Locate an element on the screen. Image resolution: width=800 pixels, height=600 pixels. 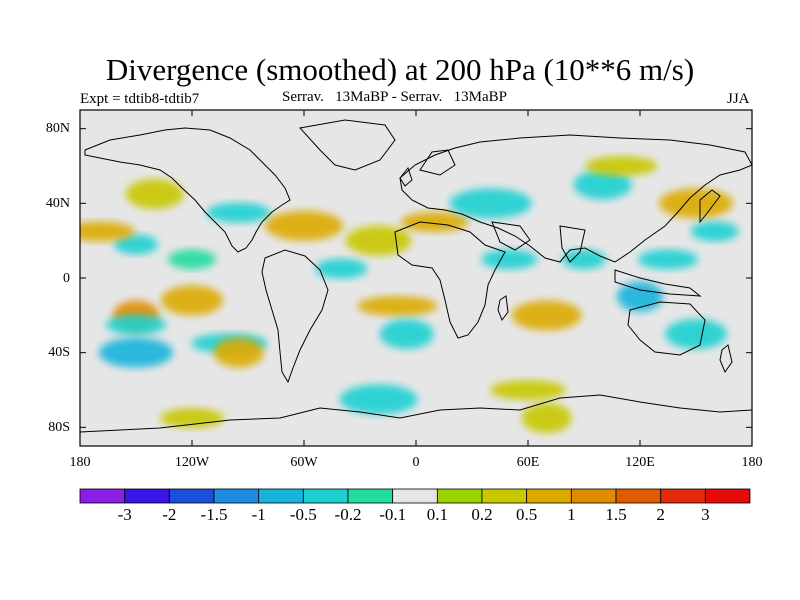
colorbar is located at coordinates (415, 496).